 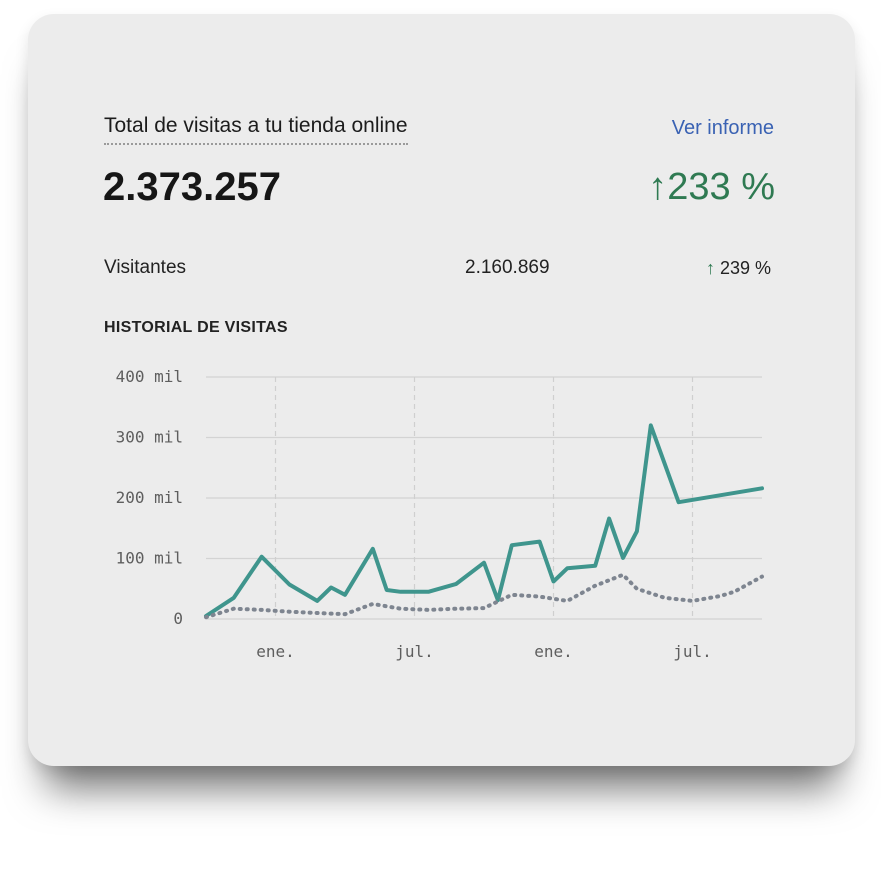 What do you see at coordinates (256, 129) in the screenshot?
I see `card-title: Total de visitas a tu tienda online` at bounding box center [256, 129].